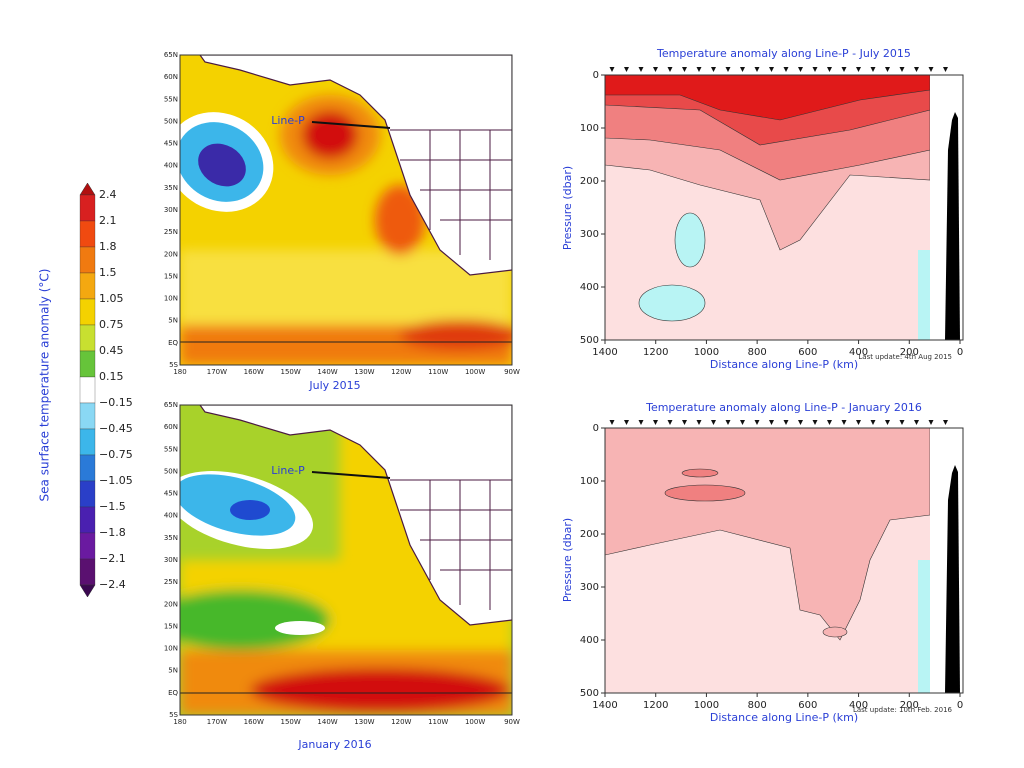  What do you see at coordinates (108, 272) in the screenshot?
I see `colorbar-tick-label: 1.5` at bounding box center [108, 272].